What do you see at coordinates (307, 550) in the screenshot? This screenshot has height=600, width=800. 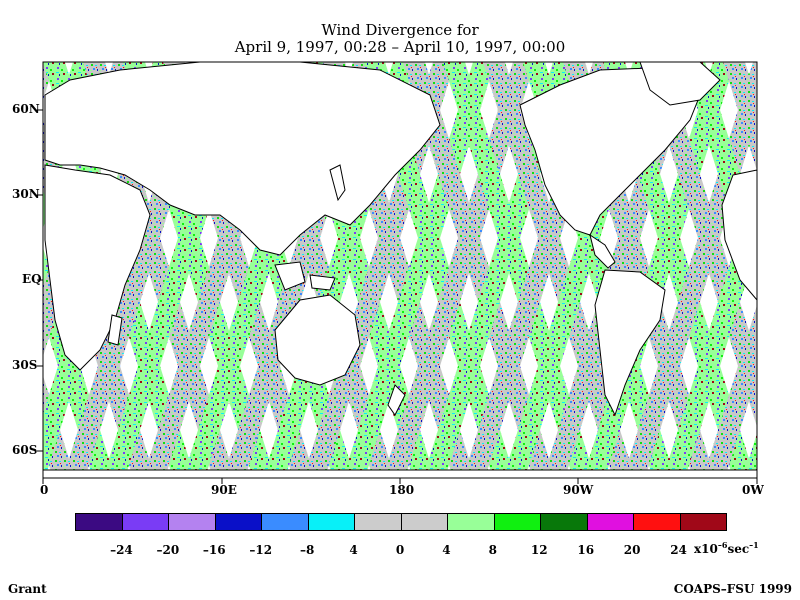 I see `legend-tick-label: –8` at bounding box center [307, 550].